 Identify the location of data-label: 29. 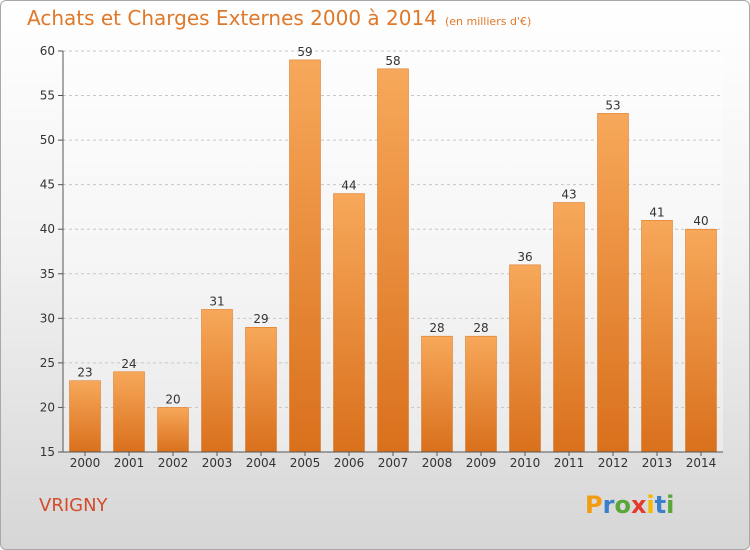
(260, 319).